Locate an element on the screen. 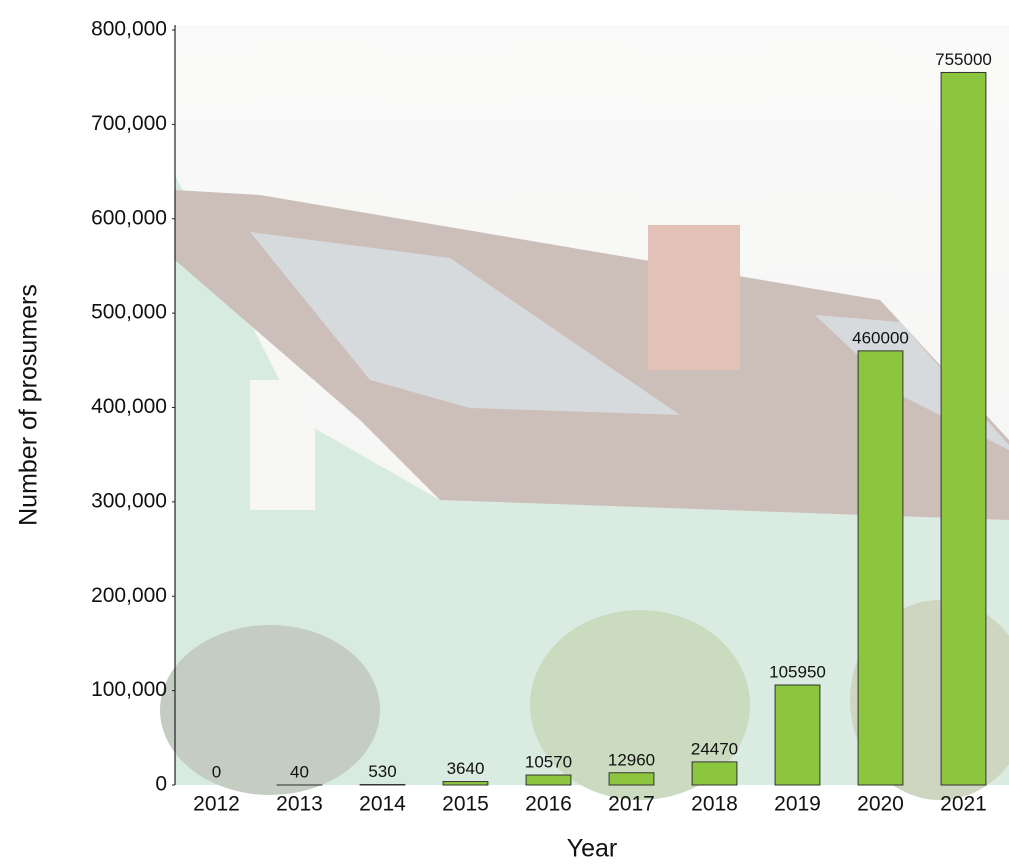 The width and height of the screenshot is (1009, 865). x-axis-title: Year is located at coordinates (592, 849).